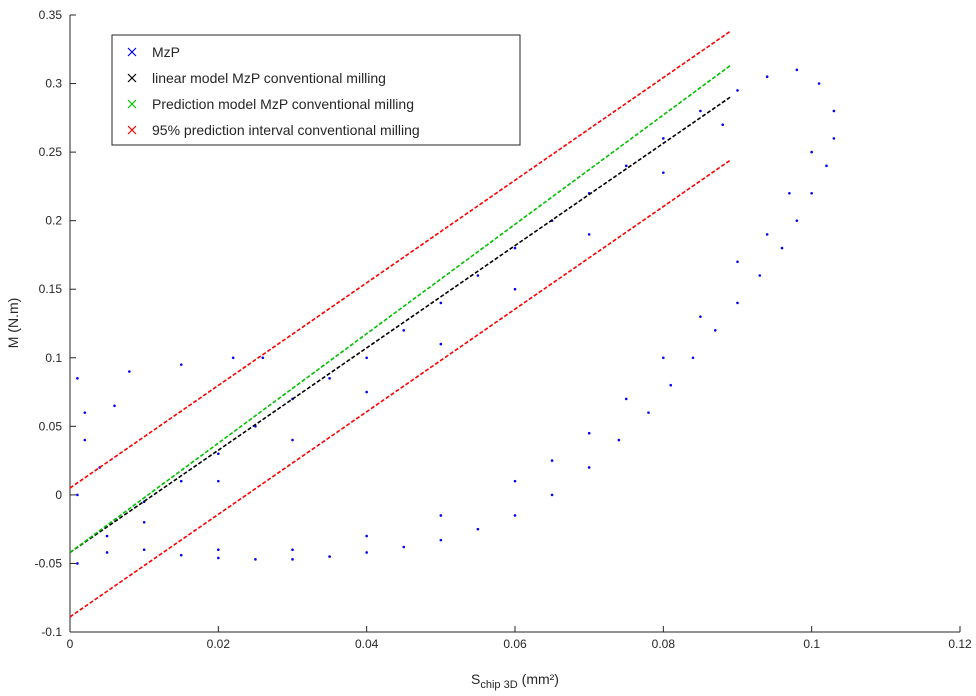  I want to click on x-tick-label: 0.08, so click(664, 644).